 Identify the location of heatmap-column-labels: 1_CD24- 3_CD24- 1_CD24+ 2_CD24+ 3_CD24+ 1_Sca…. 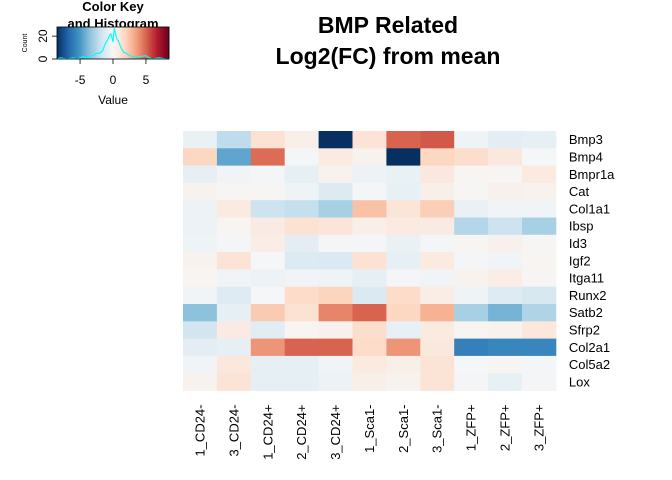
(369, 432).